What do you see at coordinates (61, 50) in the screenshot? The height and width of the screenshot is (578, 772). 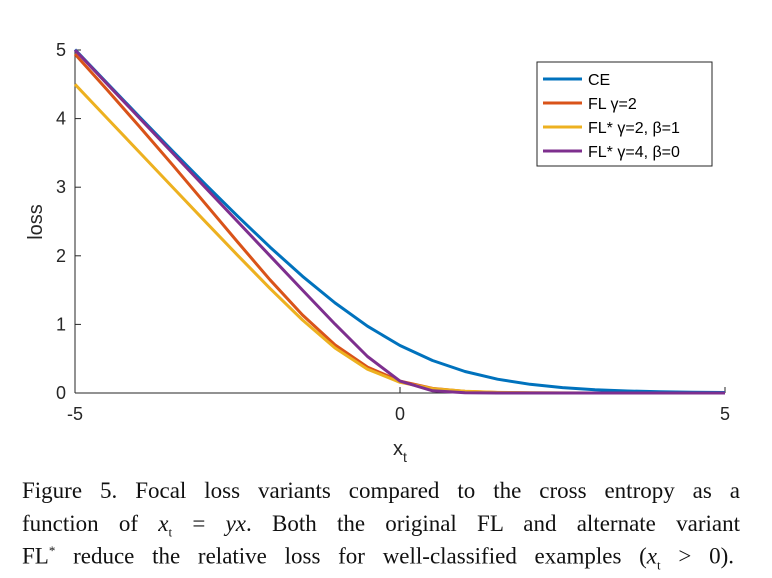 I see `y-tick-label: 5` at bounding box center [61, 50].